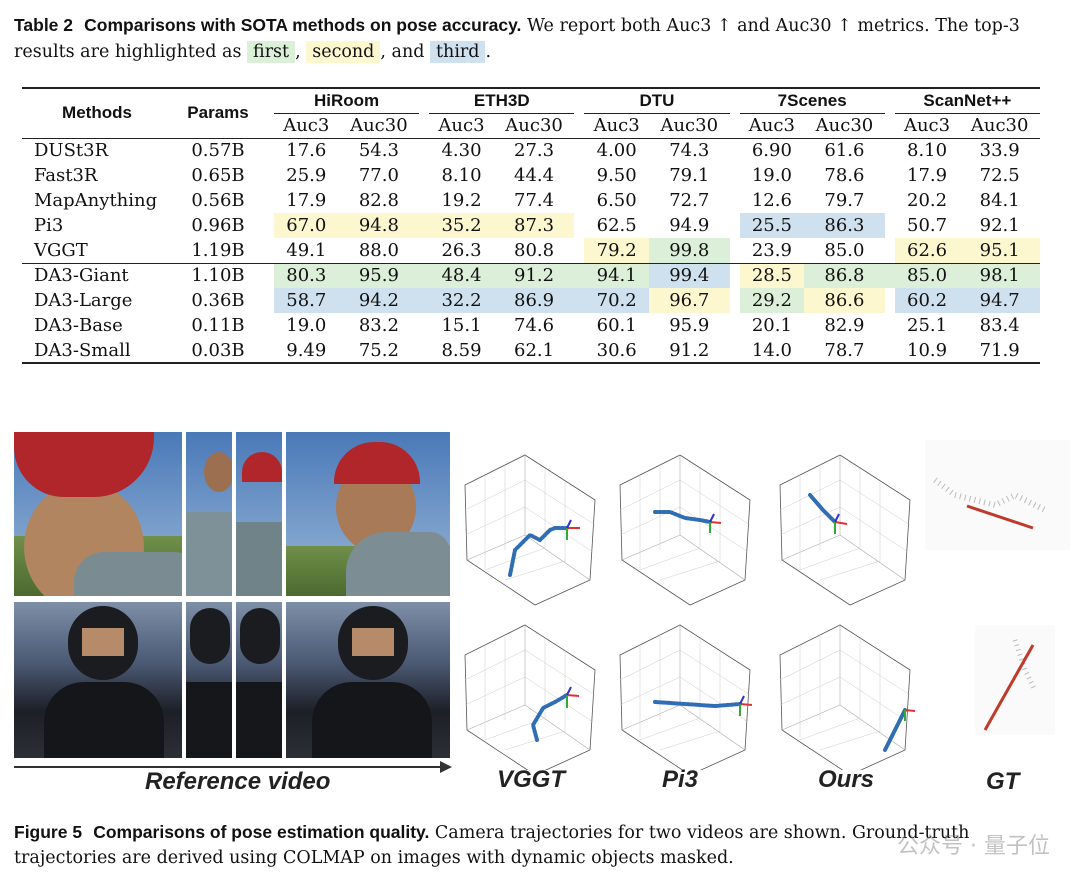 The height and width of the screenshot is (882, 1080). Describe the element at coordinates (927, 350) in the screenshot. I see `score-cell: 10.9` at that location.